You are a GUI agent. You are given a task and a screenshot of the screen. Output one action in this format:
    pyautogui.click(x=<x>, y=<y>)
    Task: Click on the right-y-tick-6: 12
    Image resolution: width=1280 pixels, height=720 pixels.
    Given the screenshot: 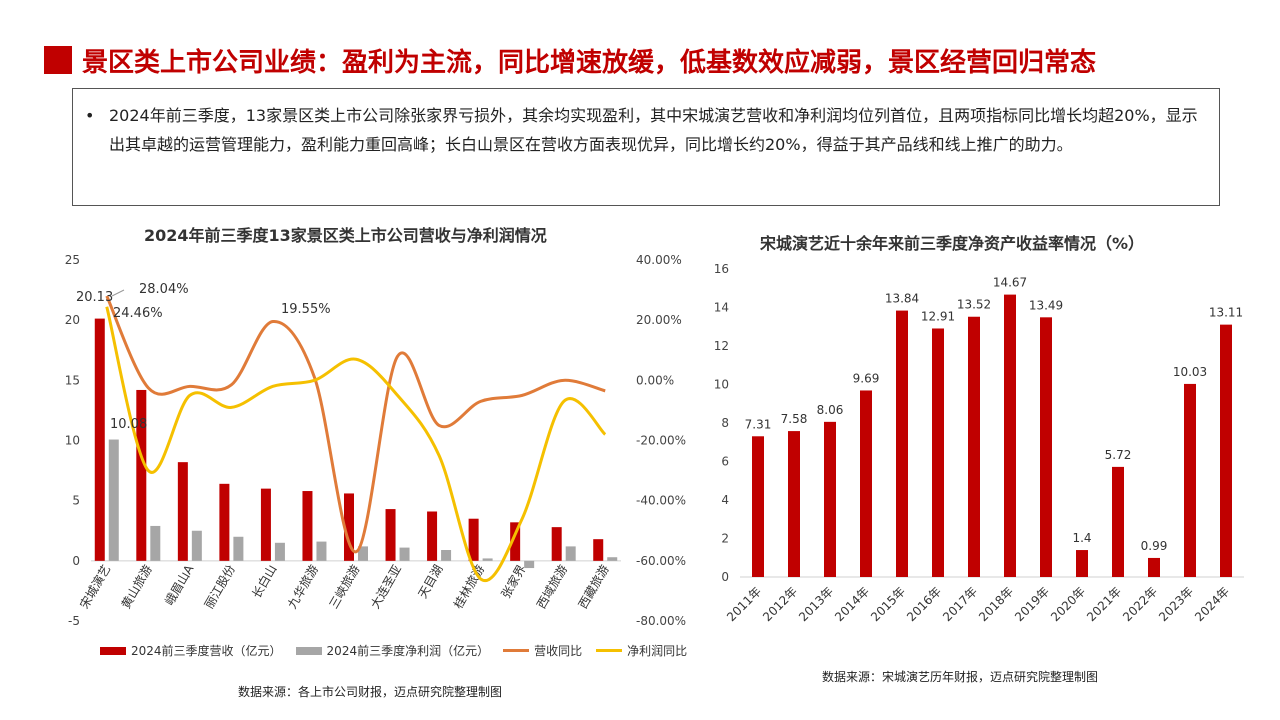 What is the action you would take?
    pyautogui.click(x=721, y=346)
    